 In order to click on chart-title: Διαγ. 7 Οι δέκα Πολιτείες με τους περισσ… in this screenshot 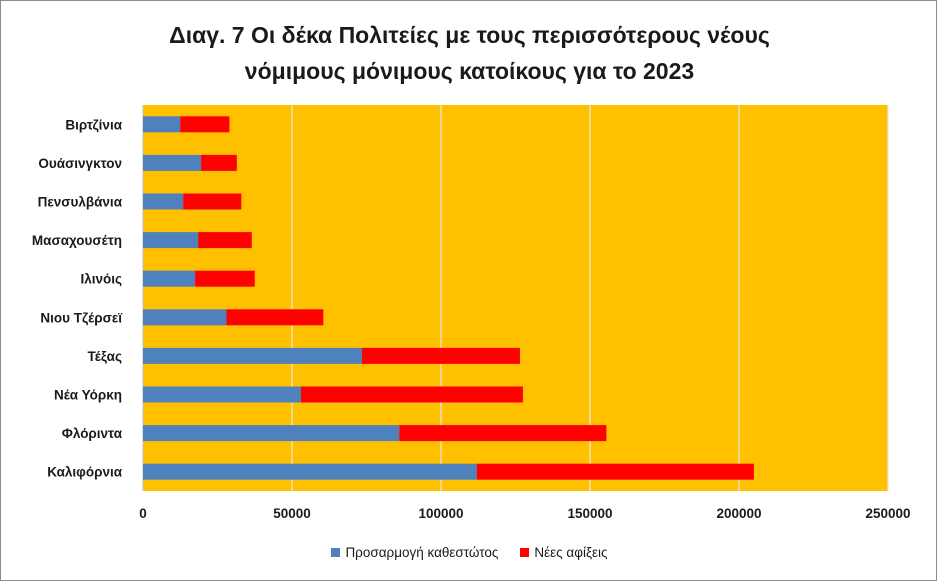, I will do `click(469, 53)`.